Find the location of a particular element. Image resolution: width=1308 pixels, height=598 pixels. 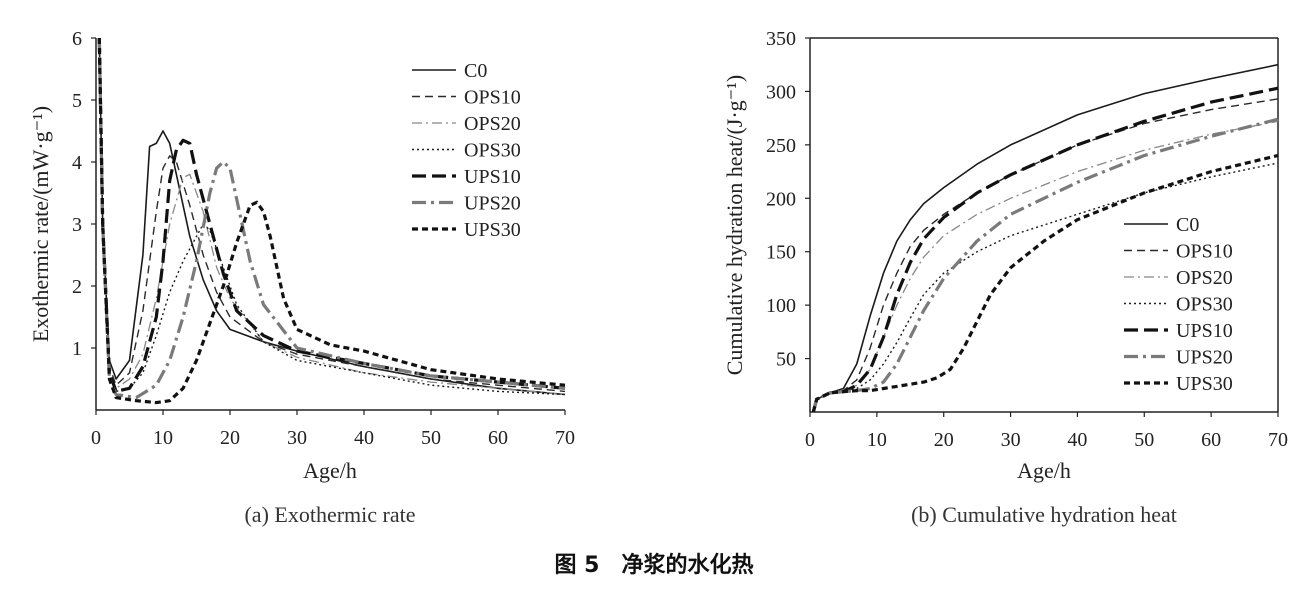

b-y-tick-label: 350 is located at coordinates (781, 39).